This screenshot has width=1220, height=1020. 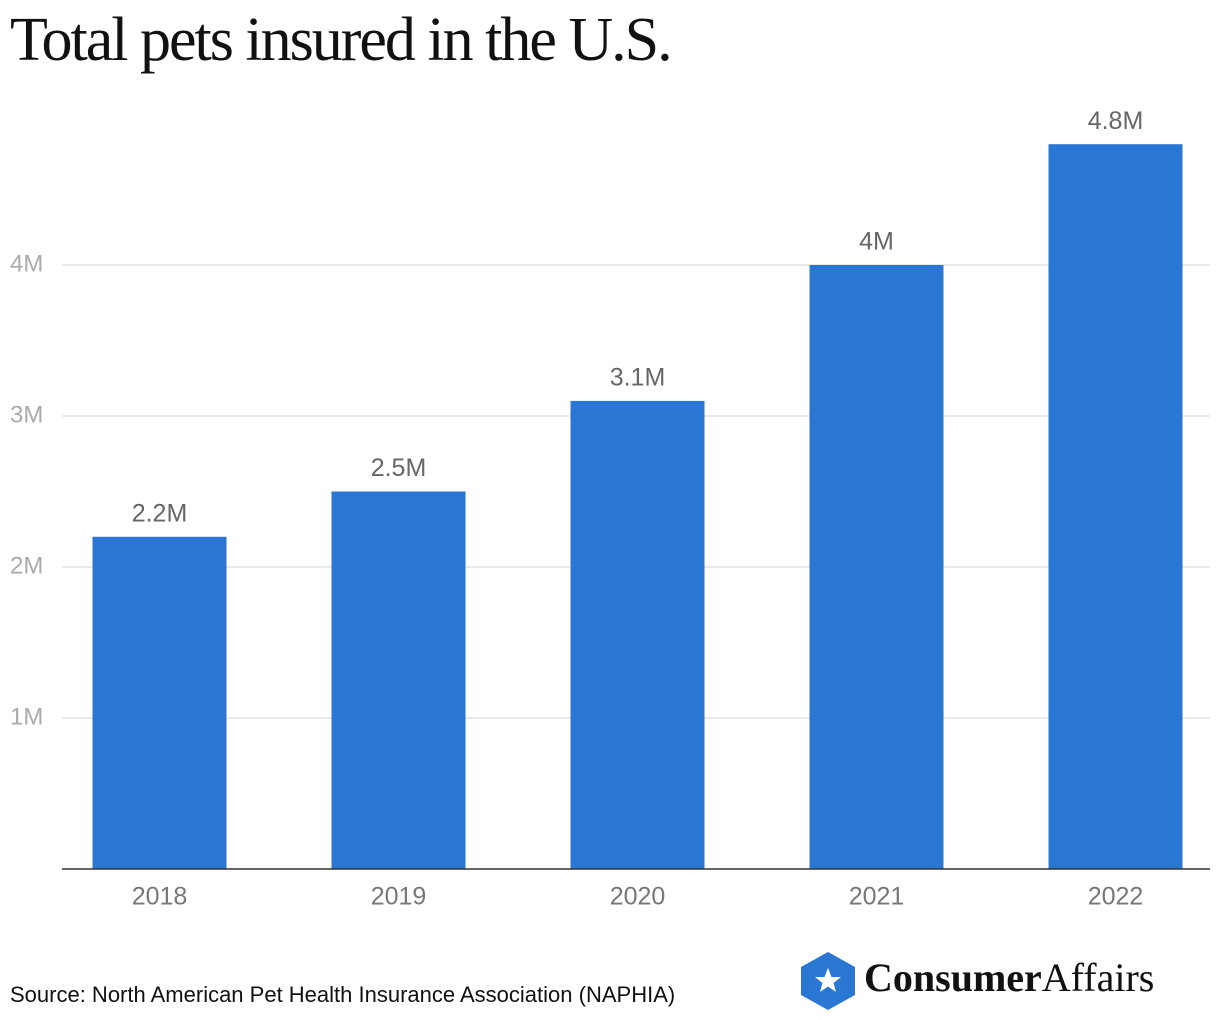 What do you see at coordinates (26, 263) in the screenshot?
I see `y-tick-label: 4M` at bounding box center [26, 263].